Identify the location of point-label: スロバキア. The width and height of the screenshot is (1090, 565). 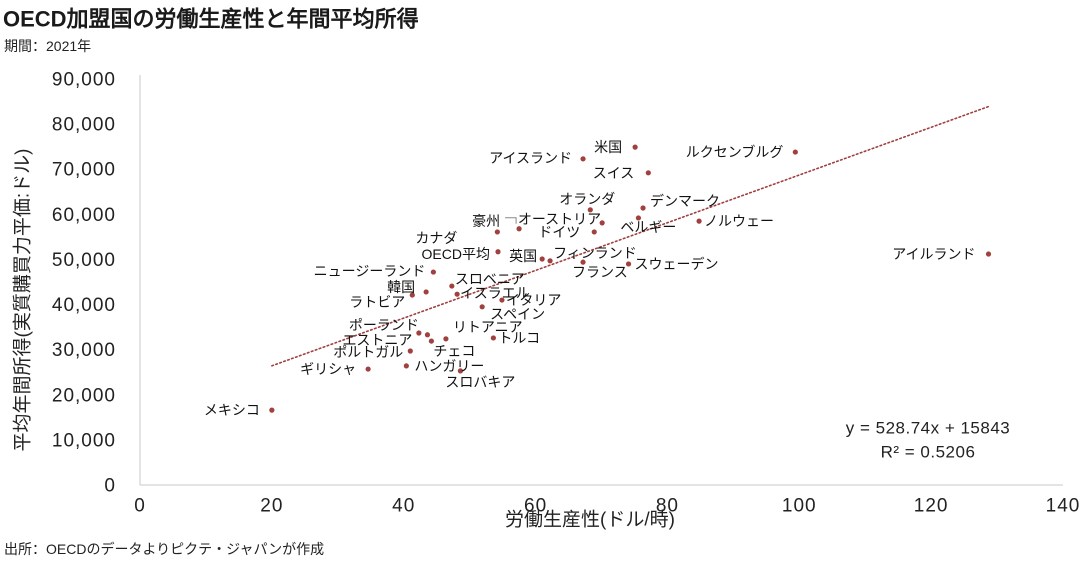
(480, 382).